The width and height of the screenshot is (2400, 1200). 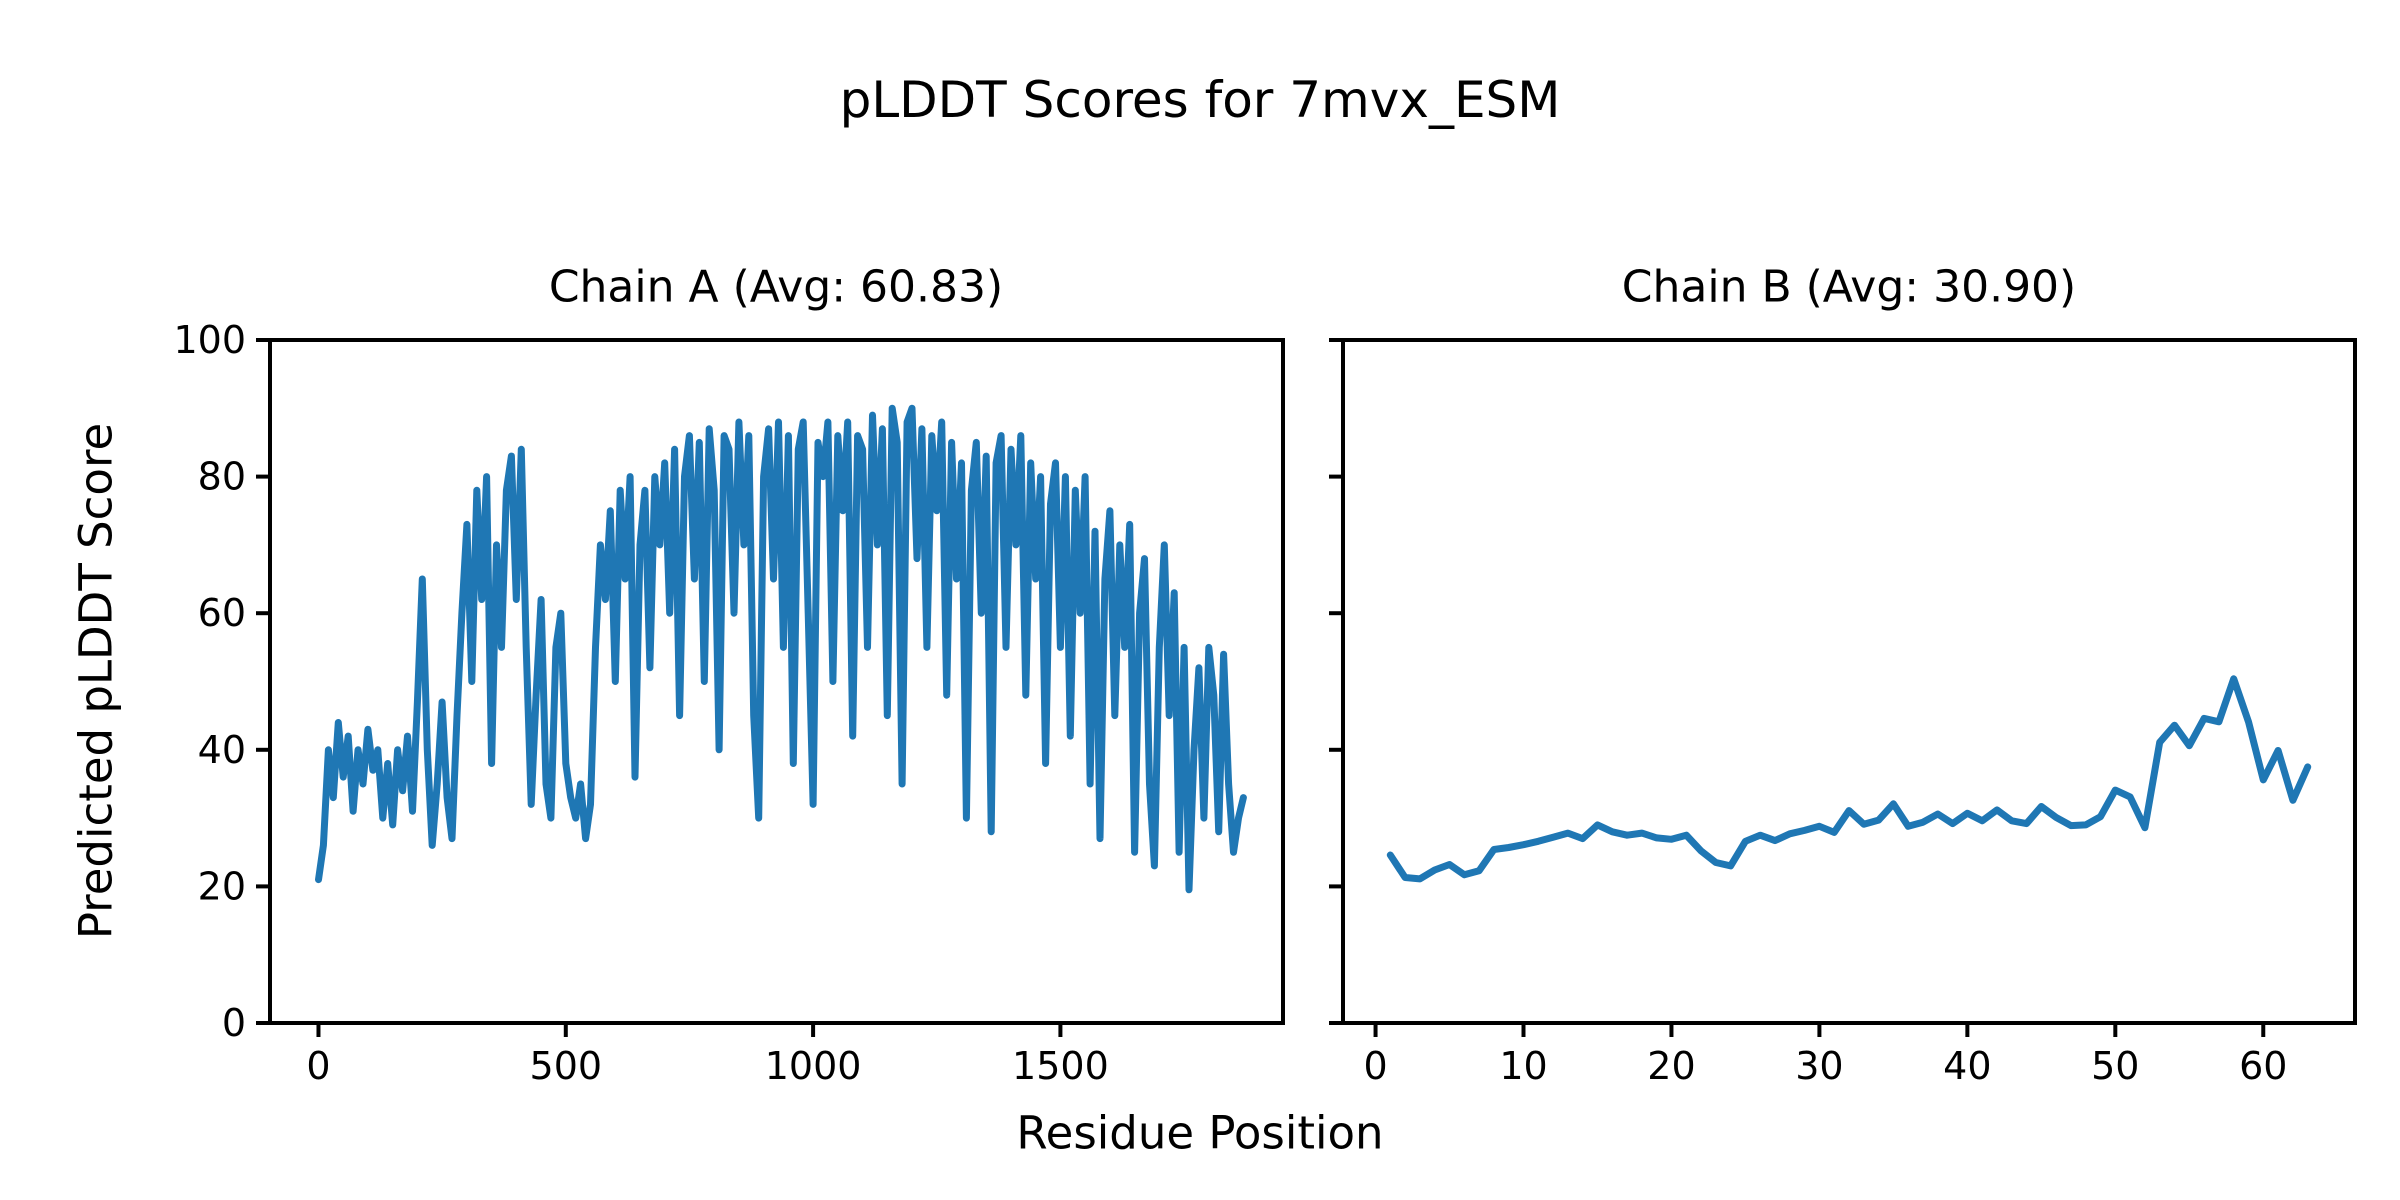 What do you see at coordinates (222, 750) in the screenshot?
I see `y-tick-label: 40` at bounding box center [222, 750].